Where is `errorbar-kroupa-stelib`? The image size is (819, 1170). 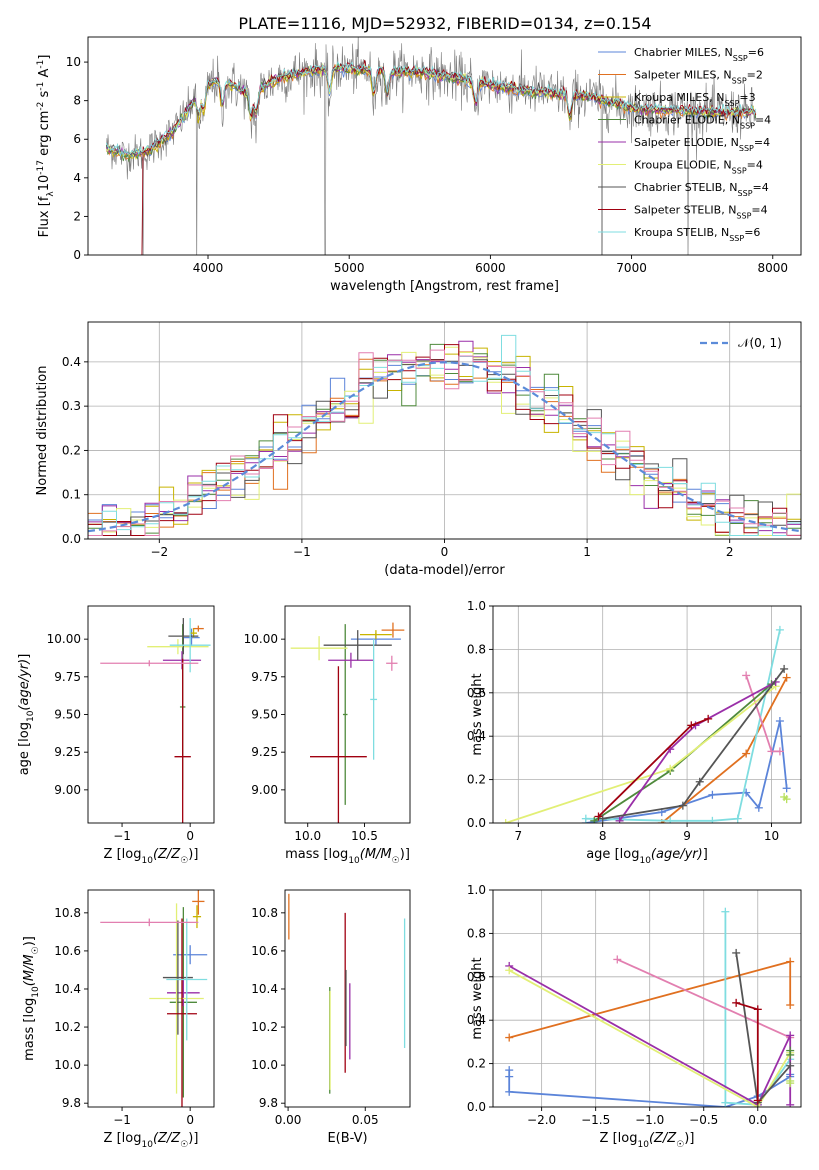
errorbar-kroupa-stelib is located at coordinates (374, 699).